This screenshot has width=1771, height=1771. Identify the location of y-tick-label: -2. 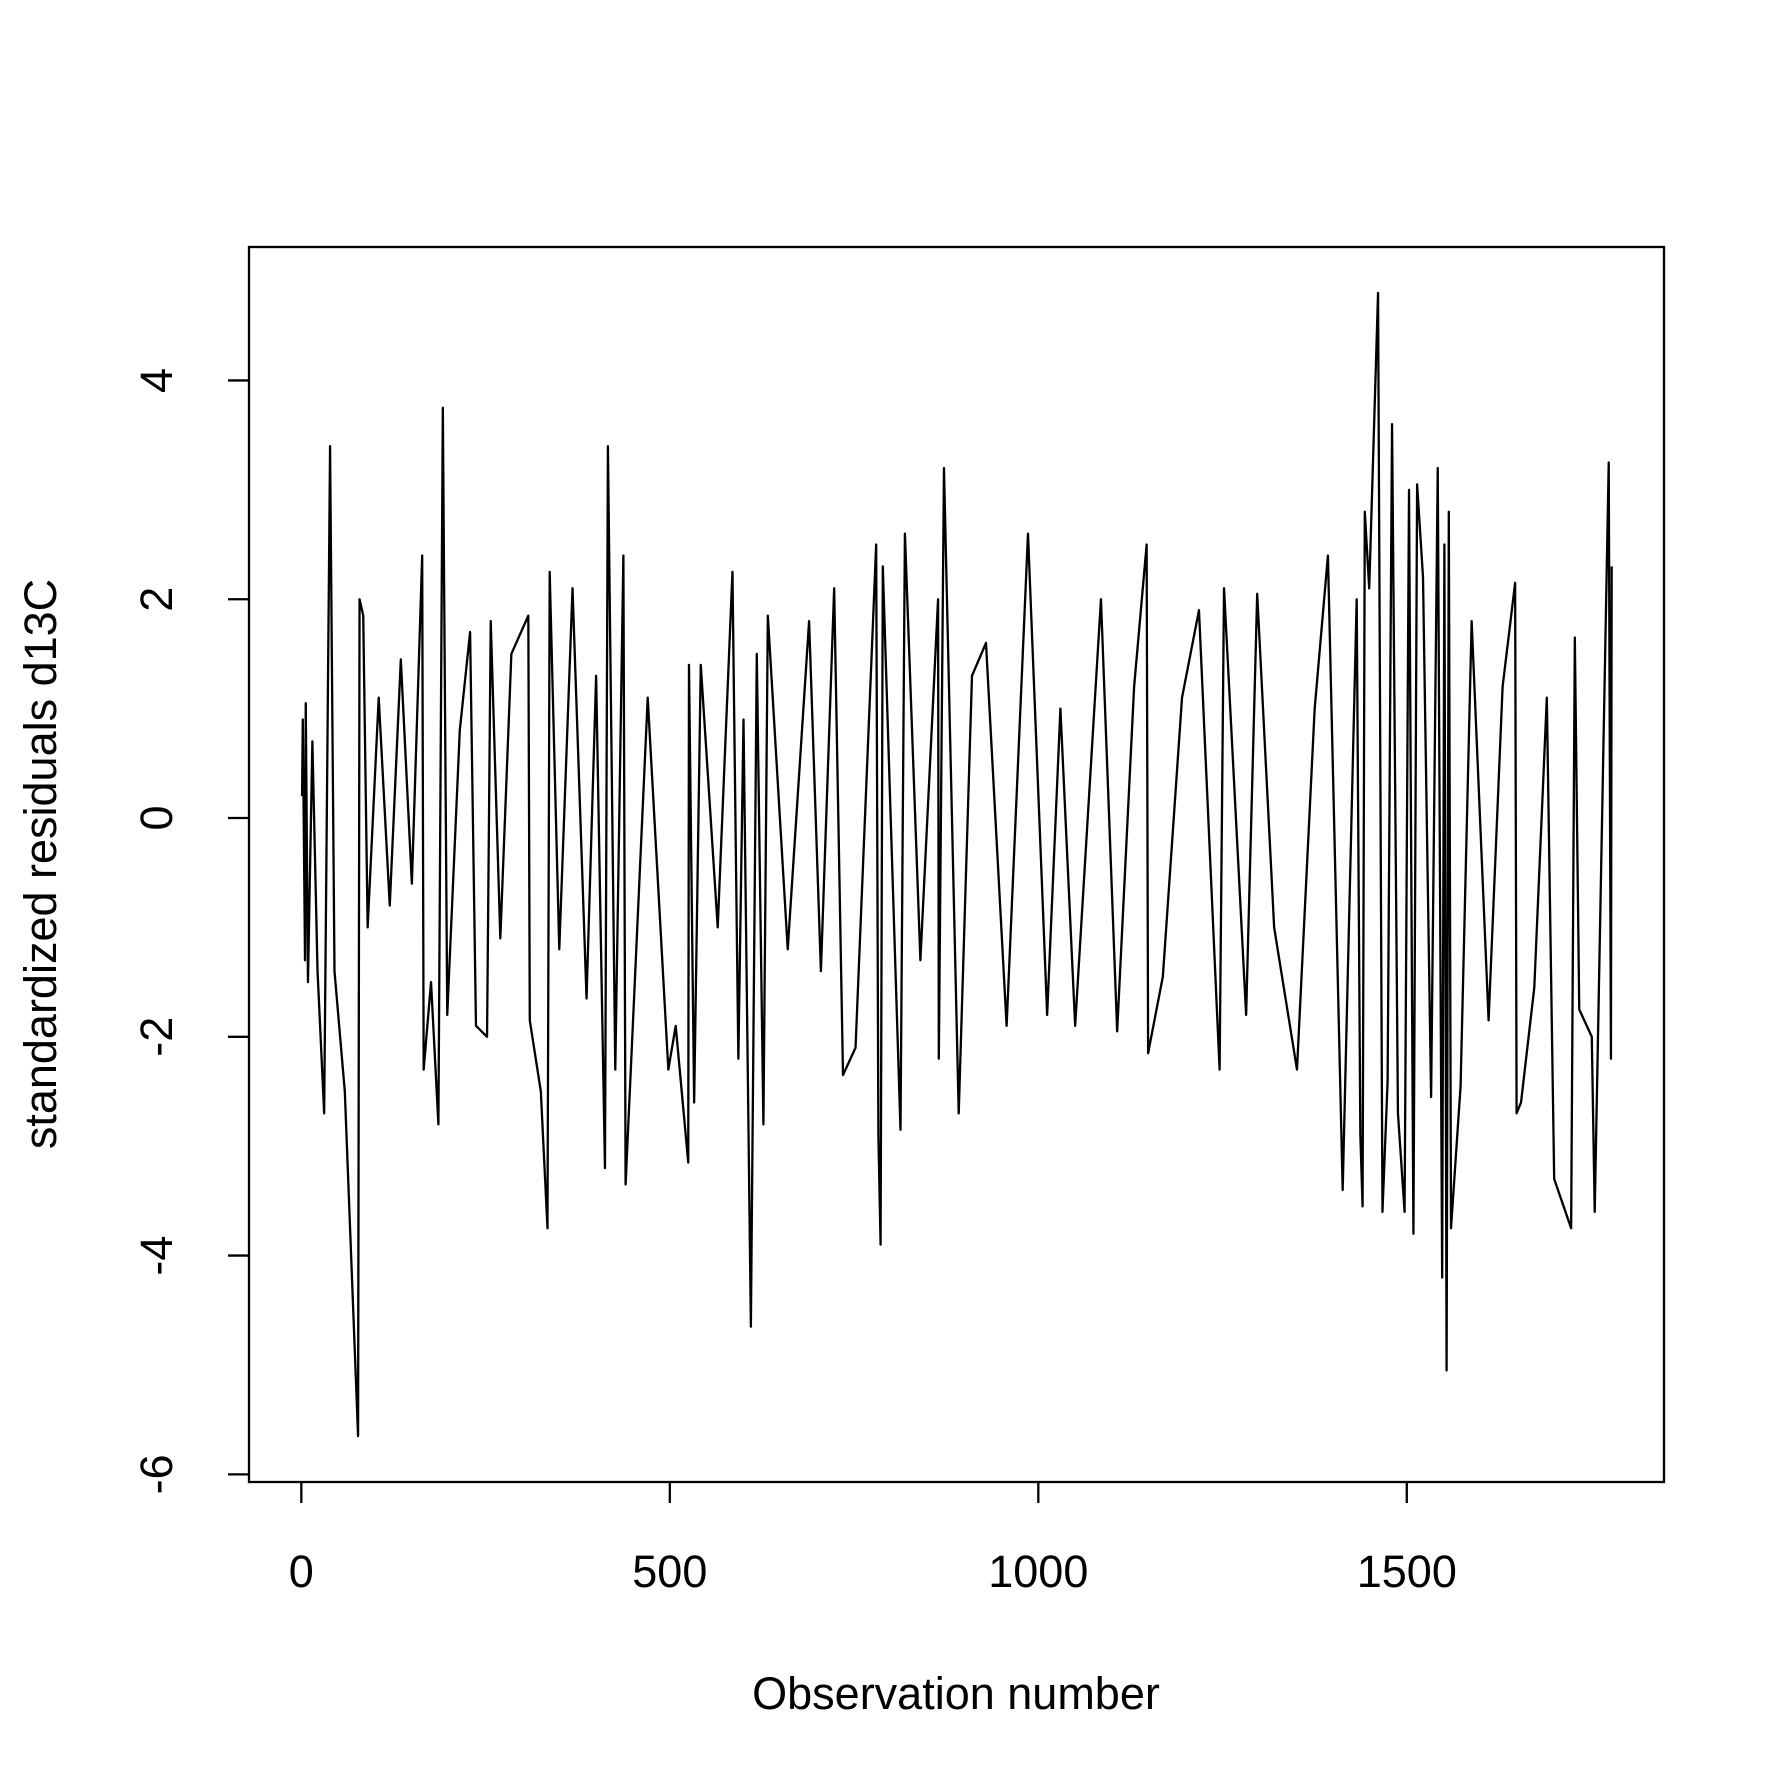
(156, 1037).